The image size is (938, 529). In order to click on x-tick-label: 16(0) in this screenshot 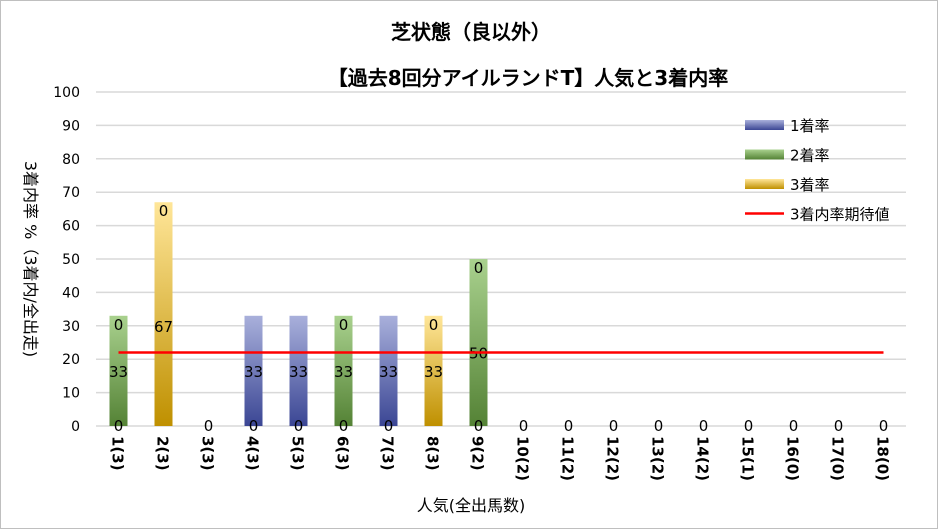, I will do `click(793, 458)`.